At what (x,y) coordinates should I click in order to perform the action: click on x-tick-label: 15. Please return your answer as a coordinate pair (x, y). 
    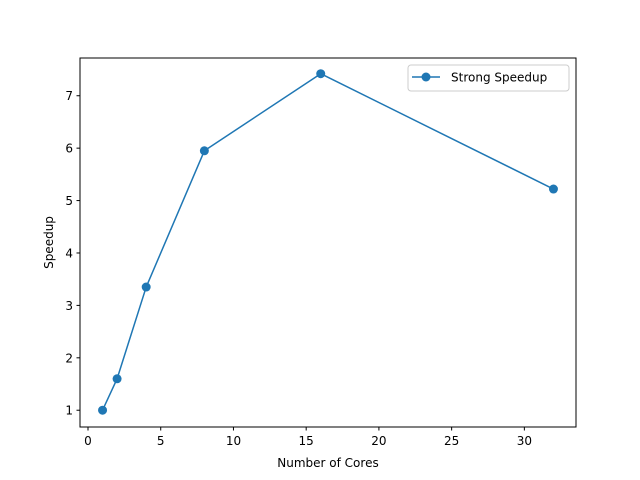
    Looking at the image, I should click on (306, 441).